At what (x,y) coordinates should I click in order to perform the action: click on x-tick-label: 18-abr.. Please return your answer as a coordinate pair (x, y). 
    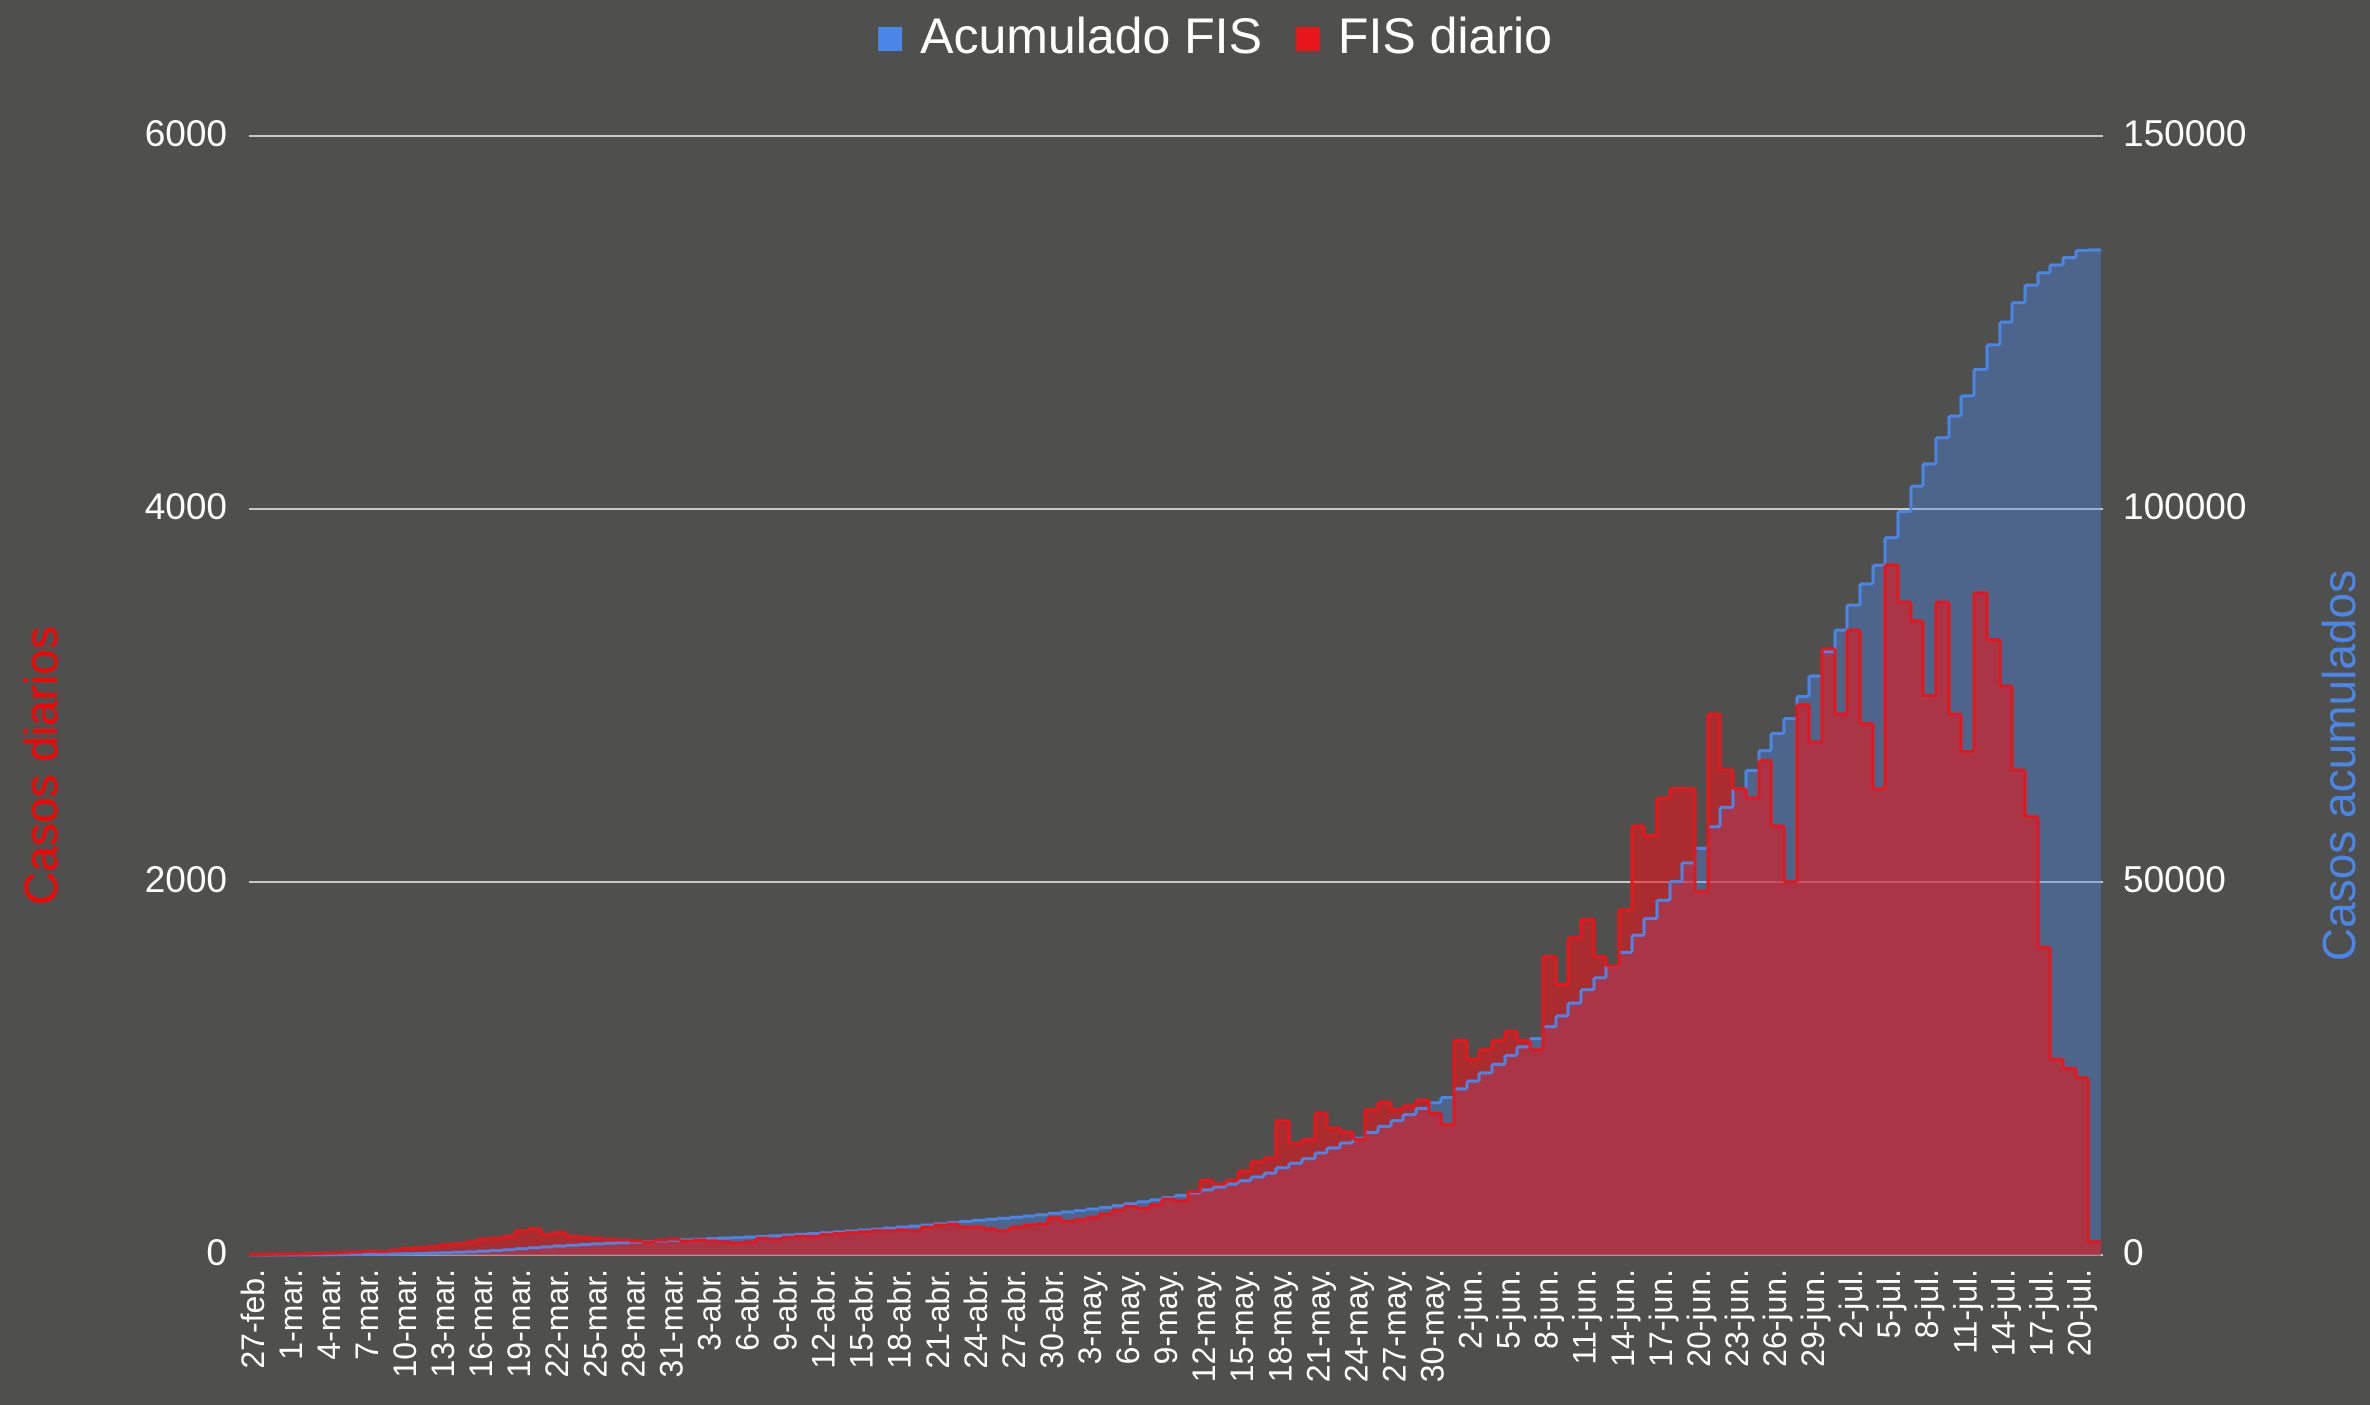
    Looking at the image, I should click on (900, 1319).